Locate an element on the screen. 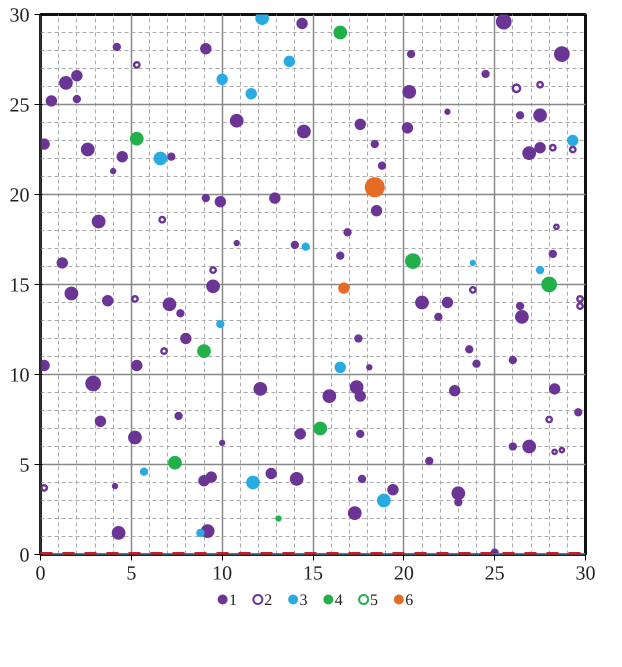  x-tick-label: 30 is located at coordinates (586, 573).